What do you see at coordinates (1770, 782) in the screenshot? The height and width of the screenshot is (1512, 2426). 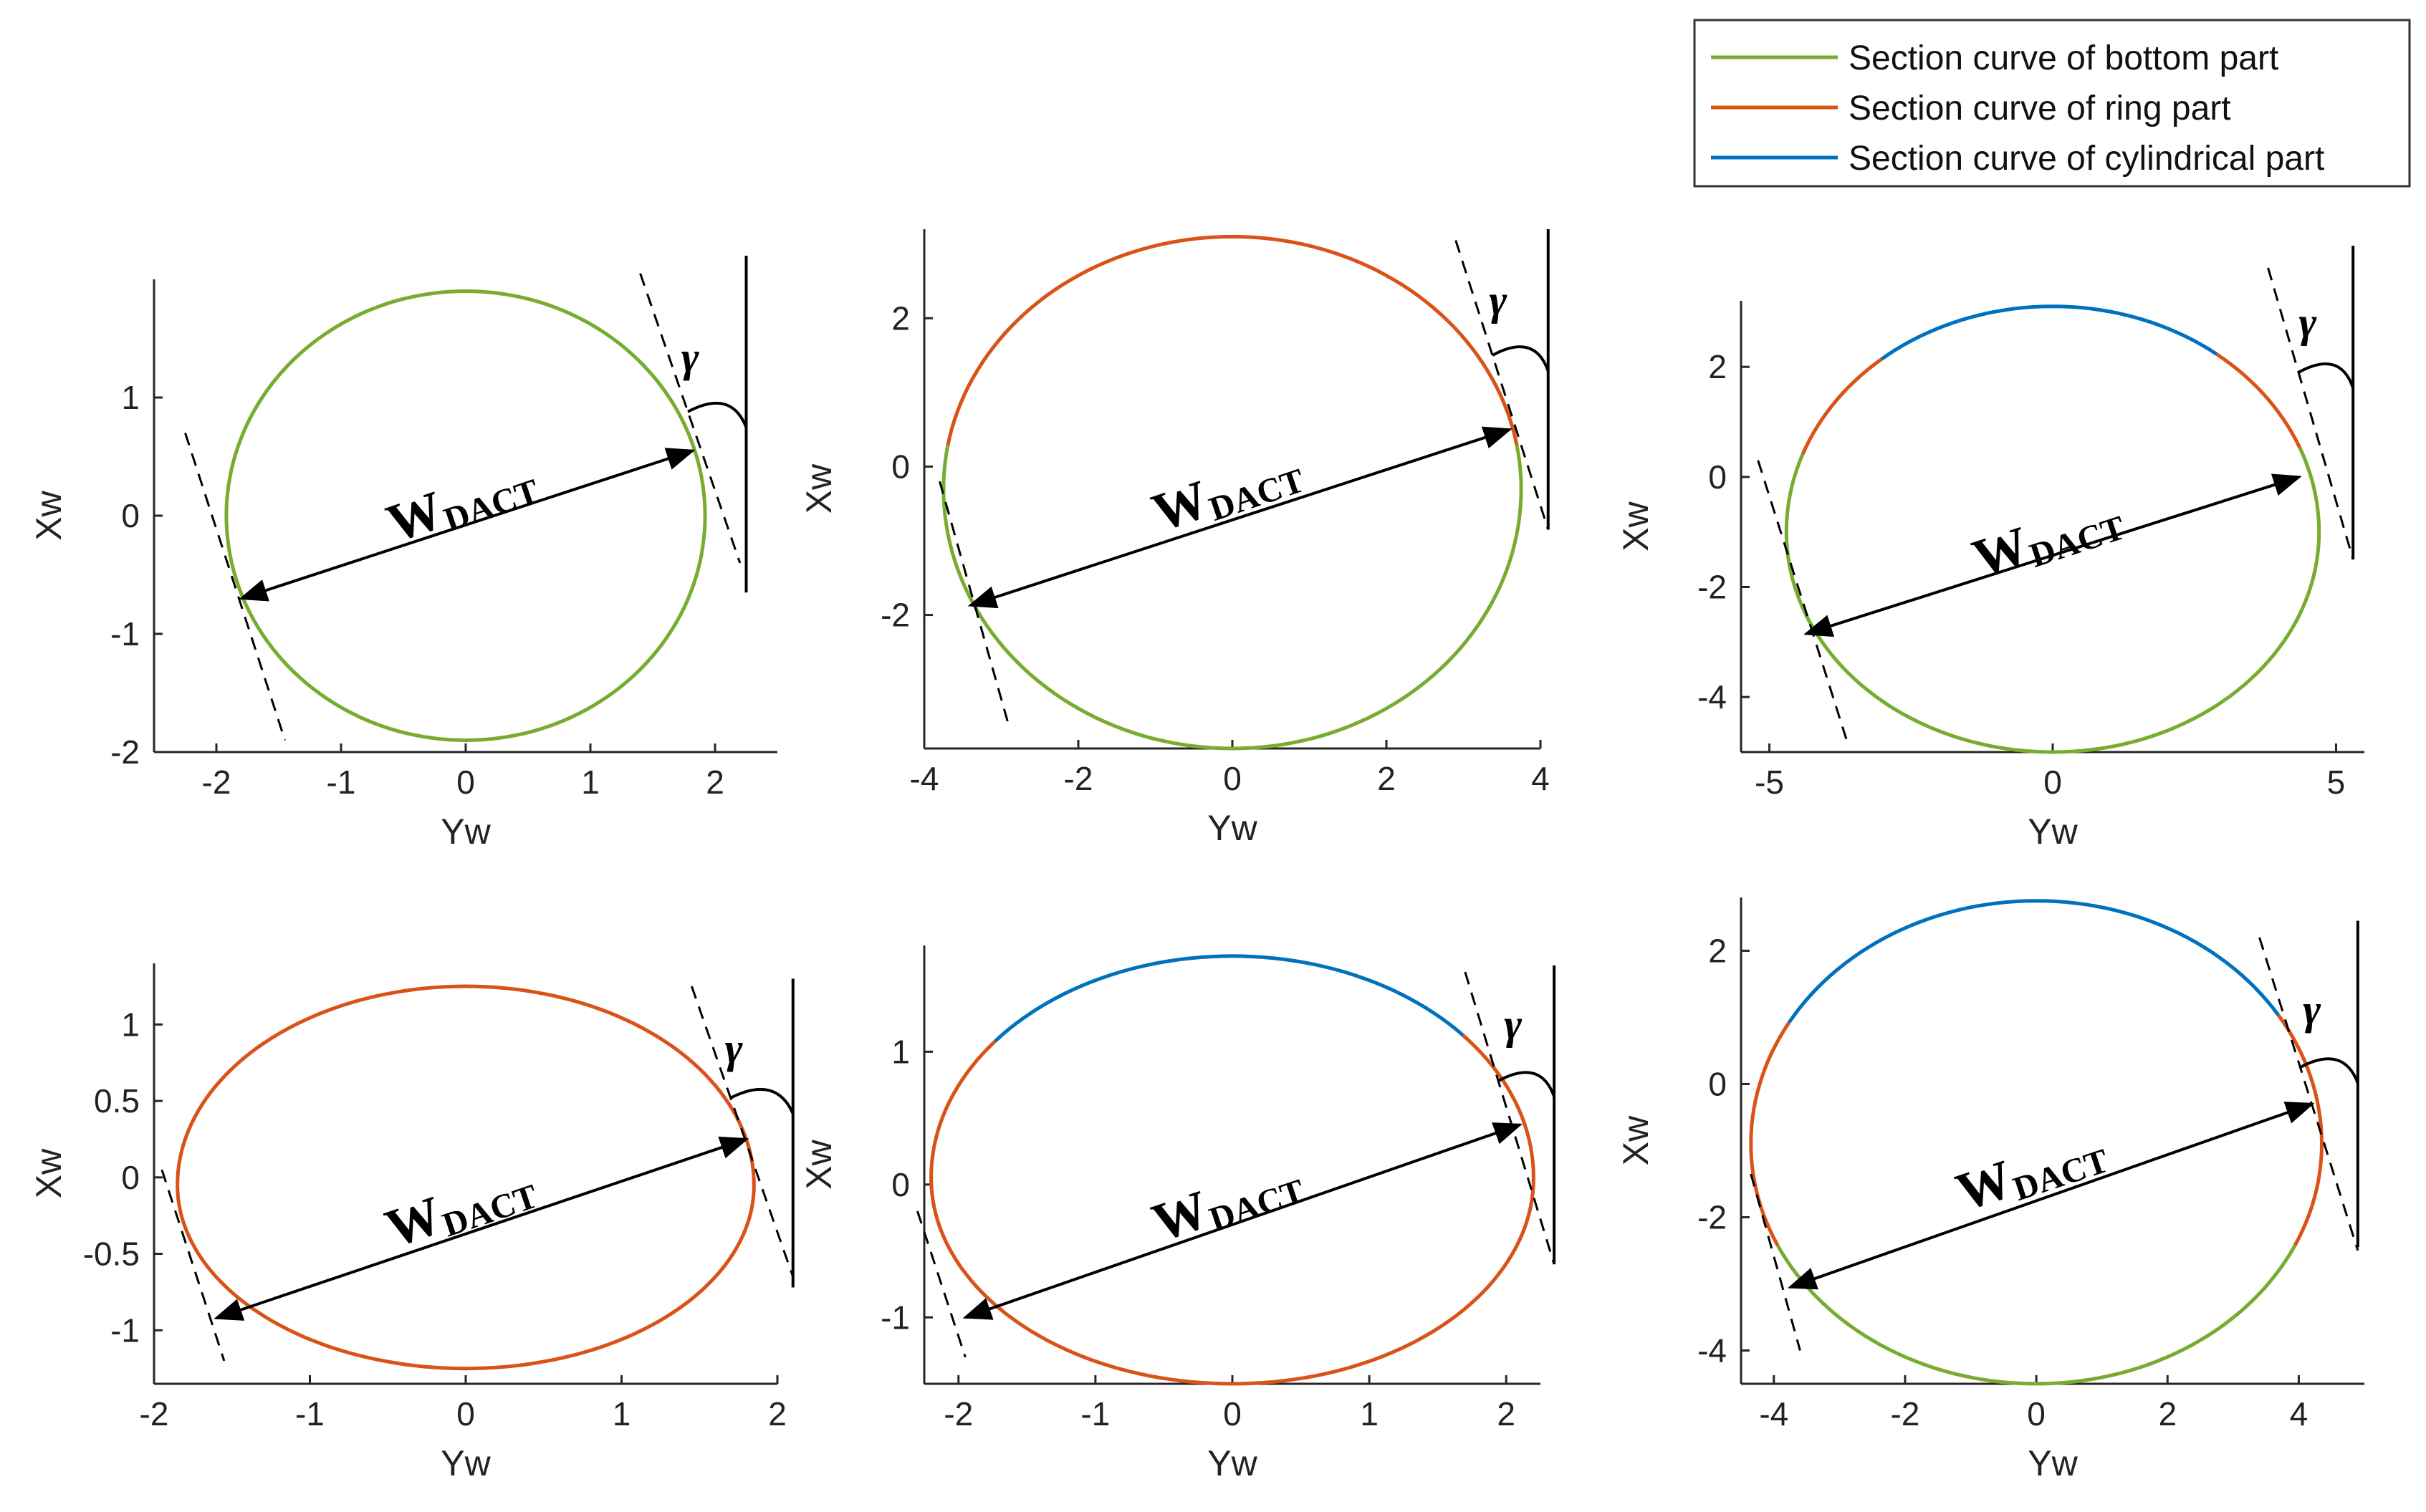 I see `x-tick-label: -5` at bounding box center [1770, 782].